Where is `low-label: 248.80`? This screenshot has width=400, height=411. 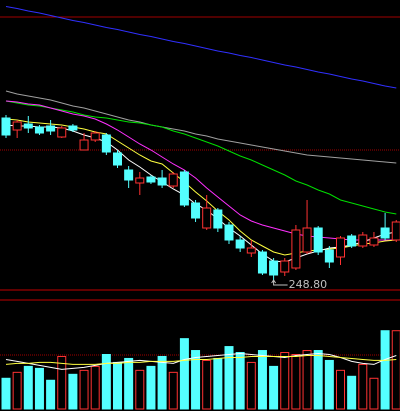
low-label: 248.80 is located at coordinates (308, 284).